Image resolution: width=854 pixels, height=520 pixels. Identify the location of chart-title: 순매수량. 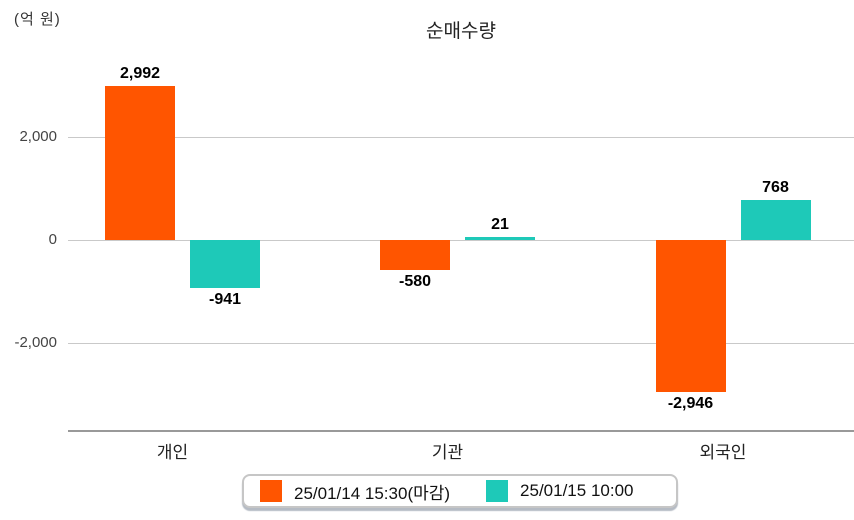
(461, 31).